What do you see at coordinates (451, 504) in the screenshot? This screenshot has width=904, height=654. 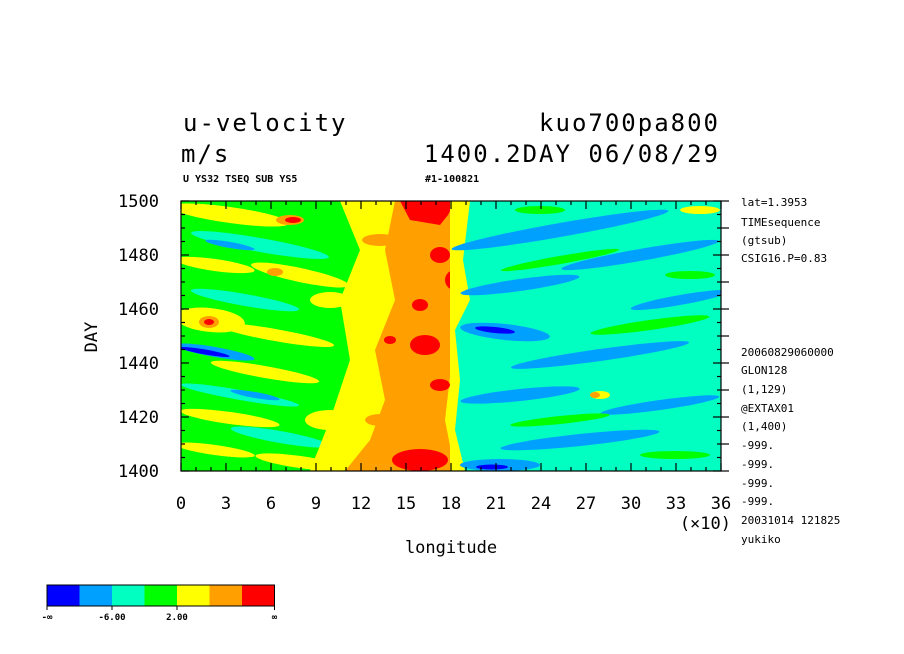 I see `x-tick-label: 18` at bounding box center [451, 504].